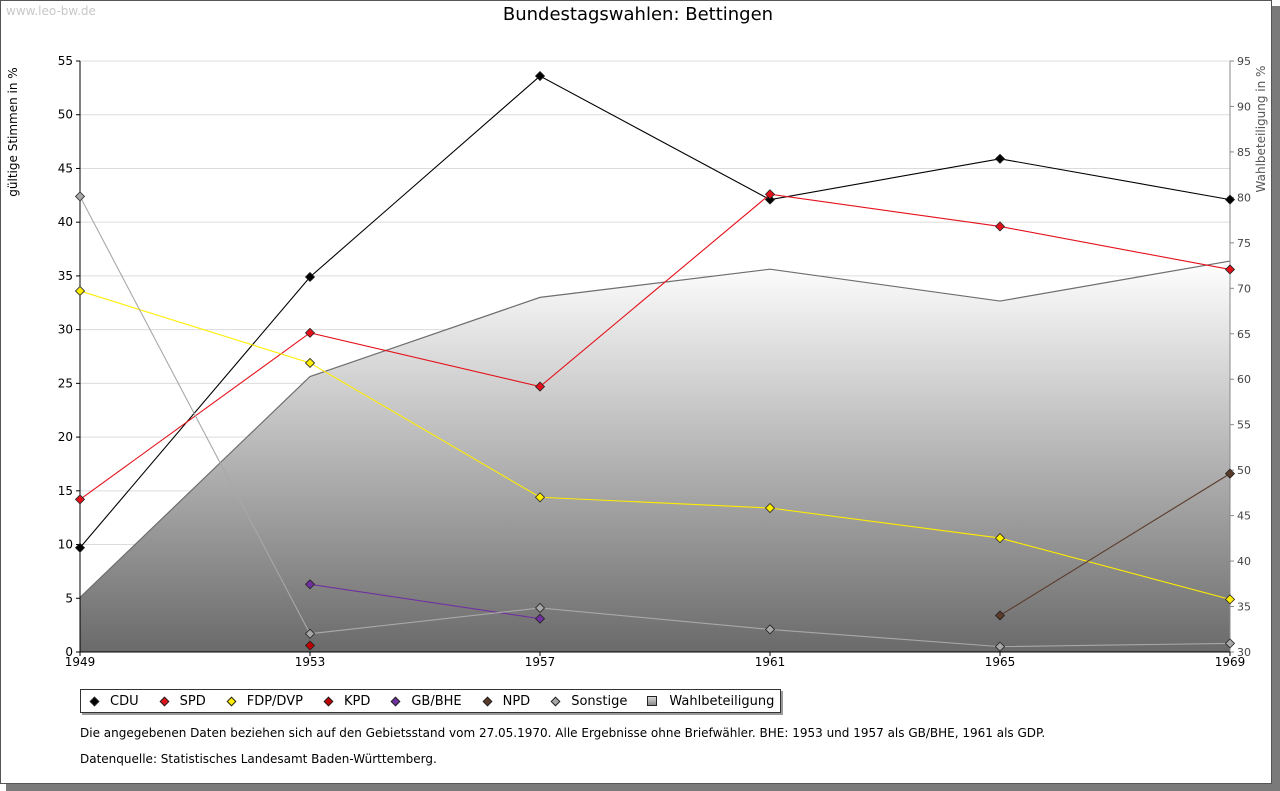 The width and height of the screenshot is (1280, 791). What do you see at coordinates (1244, 106) in the screenshot?
I see `y2-tick-label: 90` at bounding box center [1244, 106].